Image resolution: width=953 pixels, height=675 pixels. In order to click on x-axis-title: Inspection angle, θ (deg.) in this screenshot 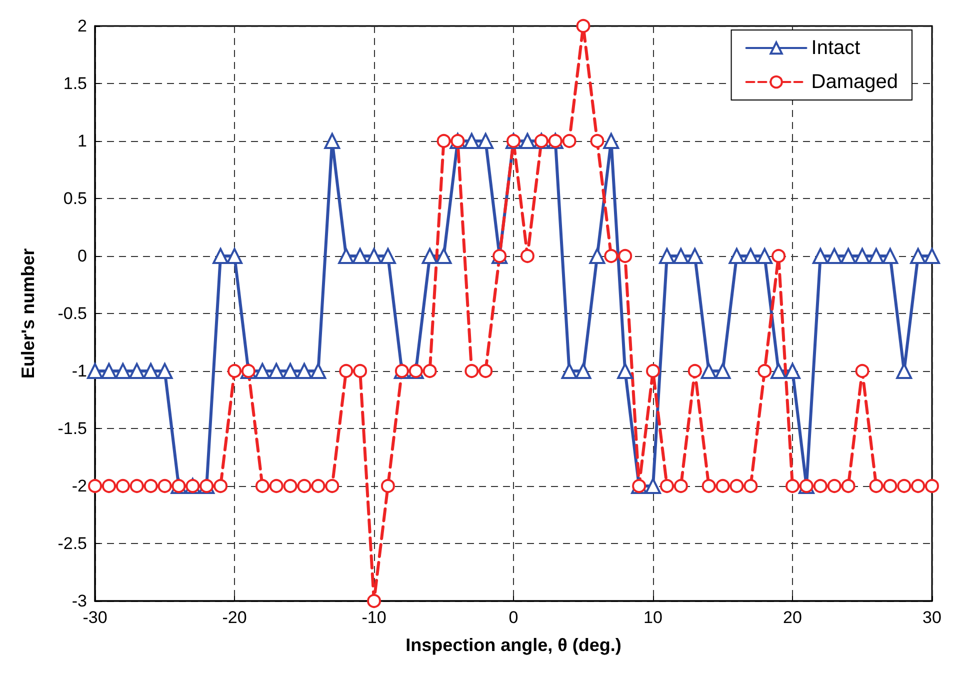, I will do `click(514, 645)`.